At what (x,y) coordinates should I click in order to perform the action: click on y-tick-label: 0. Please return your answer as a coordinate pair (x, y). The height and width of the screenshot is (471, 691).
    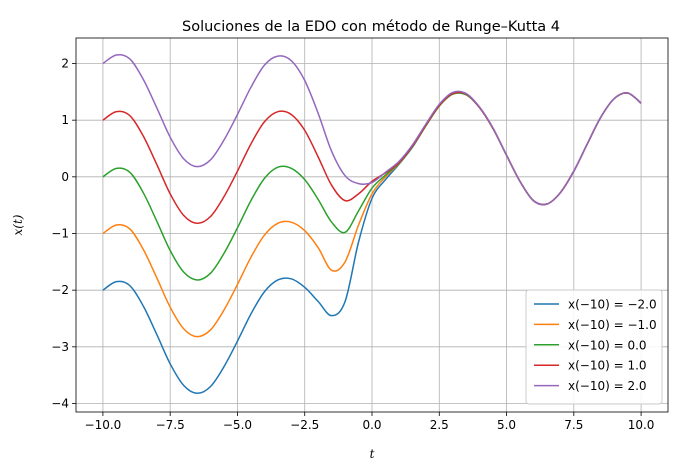
    Looking at the image, I should click on (65, 177).